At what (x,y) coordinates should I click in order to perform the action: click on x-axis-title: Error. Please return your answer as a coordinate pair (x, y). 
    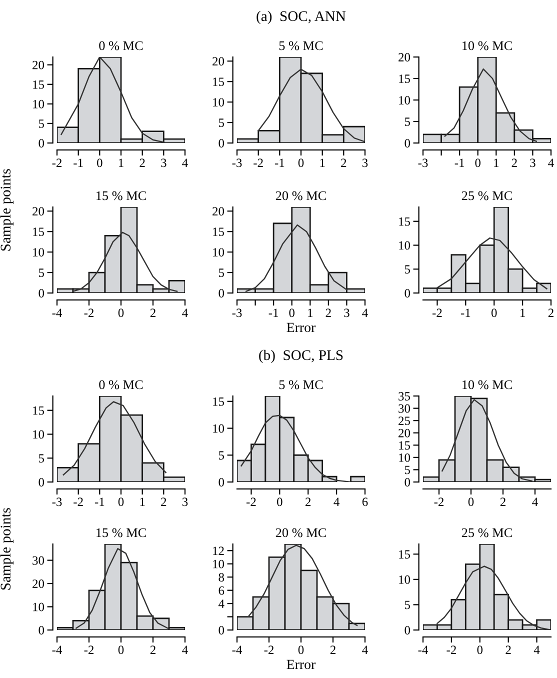
    Looking at the image, I should click on (301, 327).